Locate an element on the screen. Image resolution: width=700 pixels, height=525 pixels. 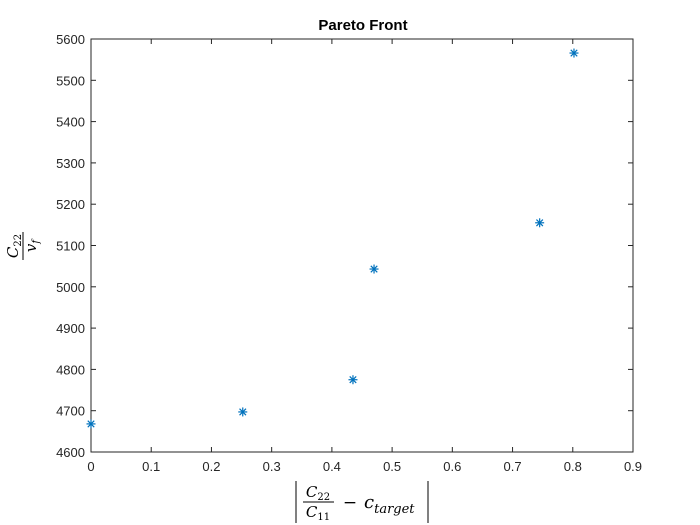
y-tick-label: 5600 is located at coordinates (70, 39).